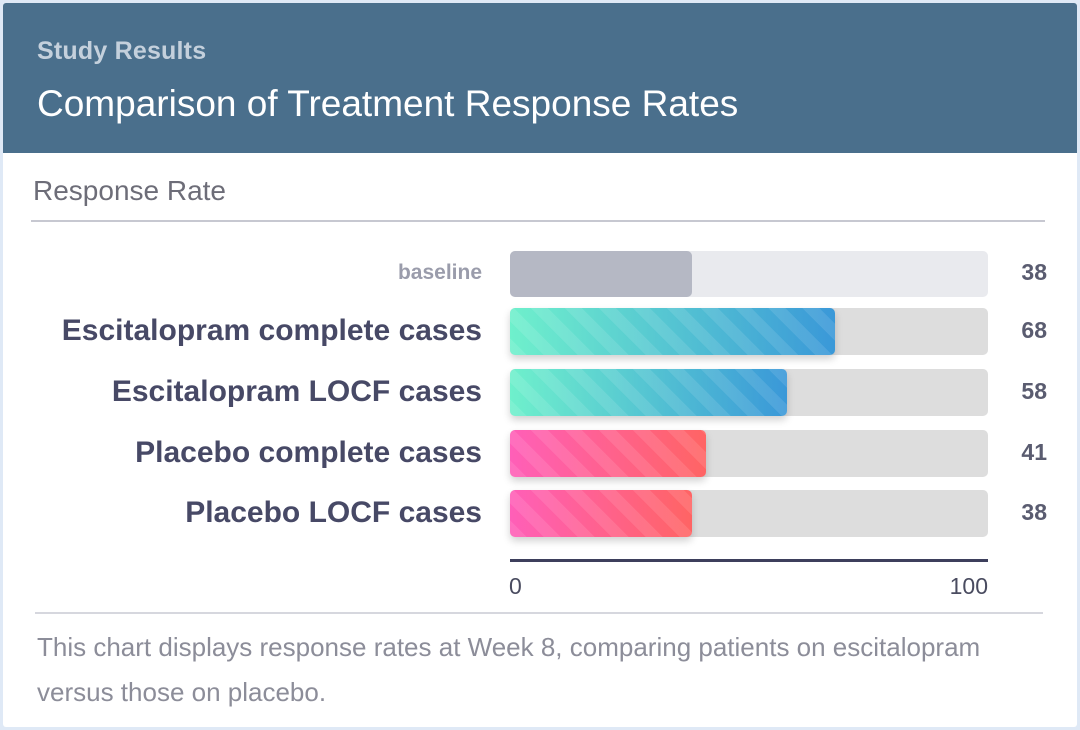 This screenshot has width=1080, height=730. I want to click on x-axis-line, so click(749, 560).